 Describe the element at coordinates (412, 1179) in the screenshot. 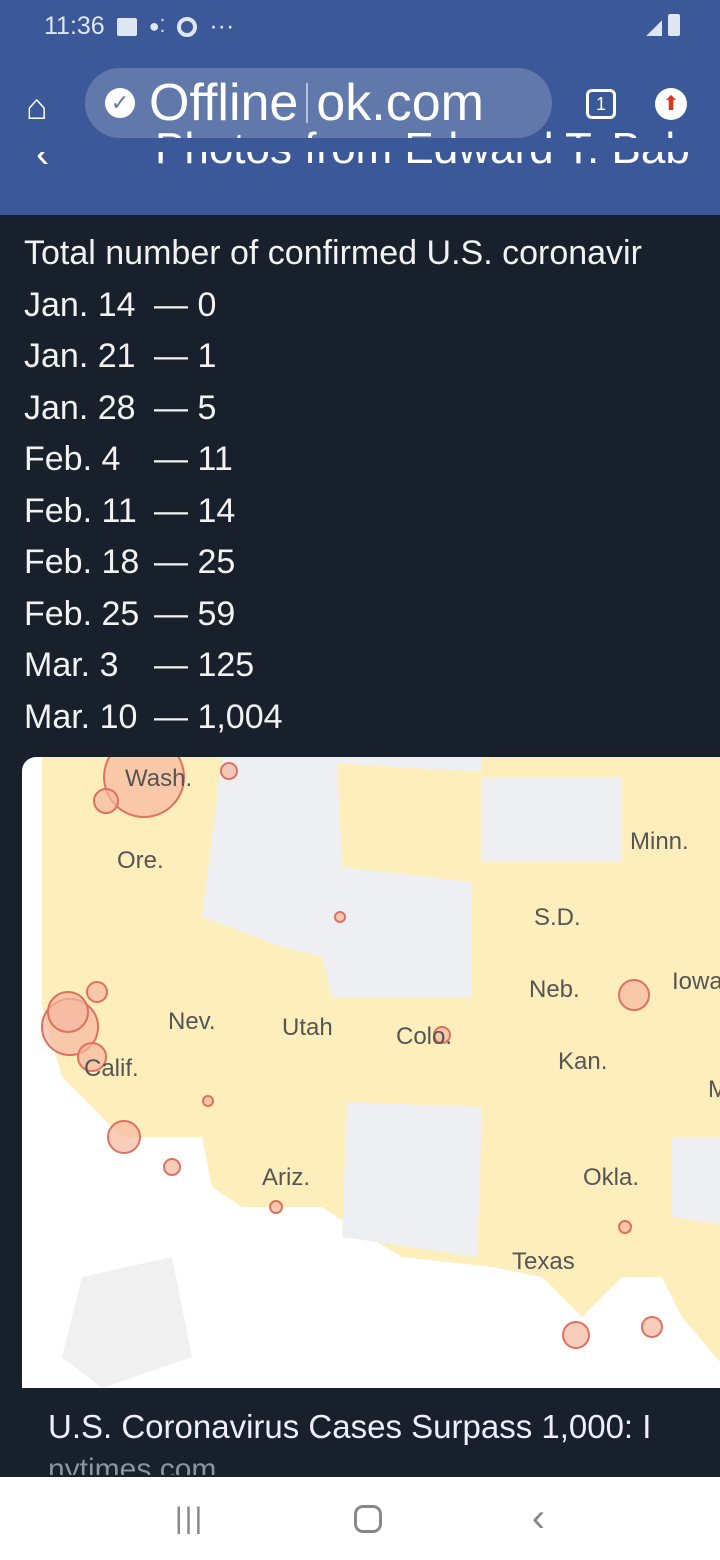

I see `gray-nm` at that location.